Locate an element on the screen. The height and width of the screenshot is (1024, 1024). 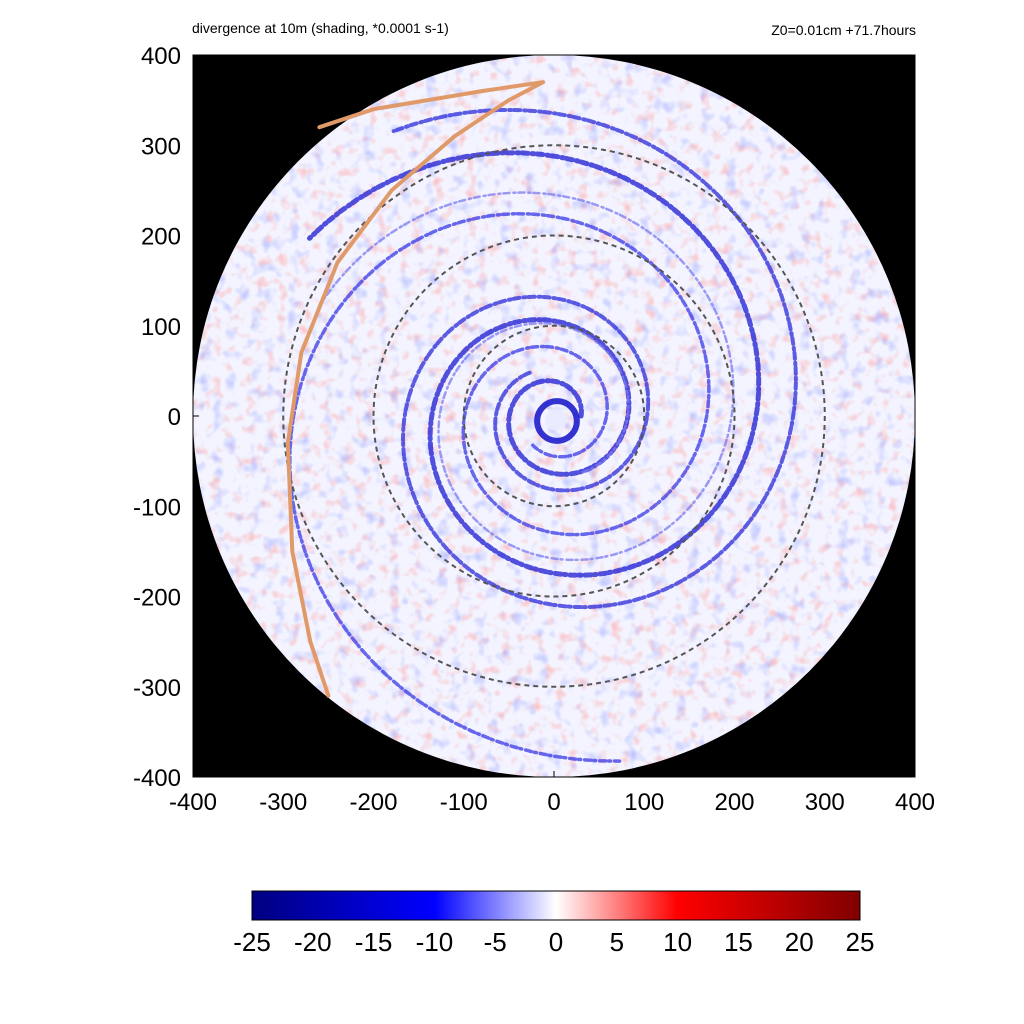
colorbar-tick-label: 25 is located at coordinates (860, 942).